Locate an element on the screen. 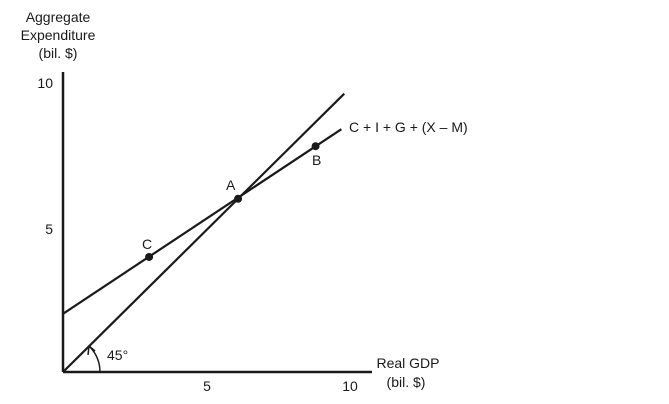 This screenshot has width=669, height=404. forty-five-degree-label: 45° is located at coordinates (117, 355).